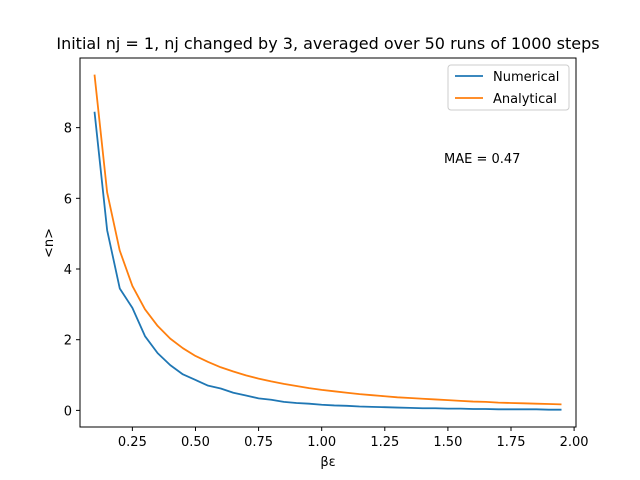  Describe the element at coordinates (68, 411) in the screenshot. I see `y-tick-label: 0` at that location.